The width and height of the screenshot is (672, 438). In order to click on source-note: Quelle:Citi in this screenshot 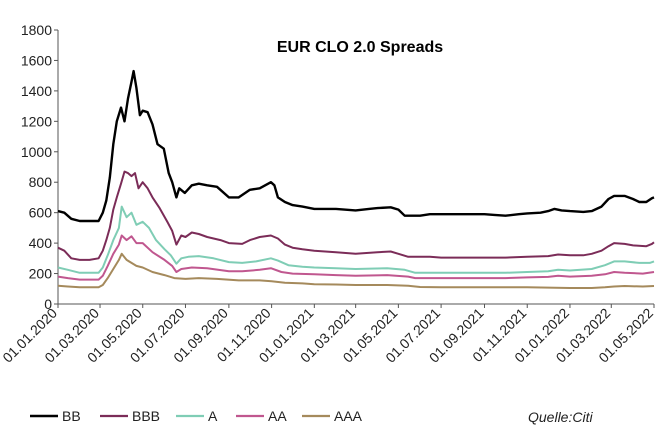, I will do `click(560, 417)`.